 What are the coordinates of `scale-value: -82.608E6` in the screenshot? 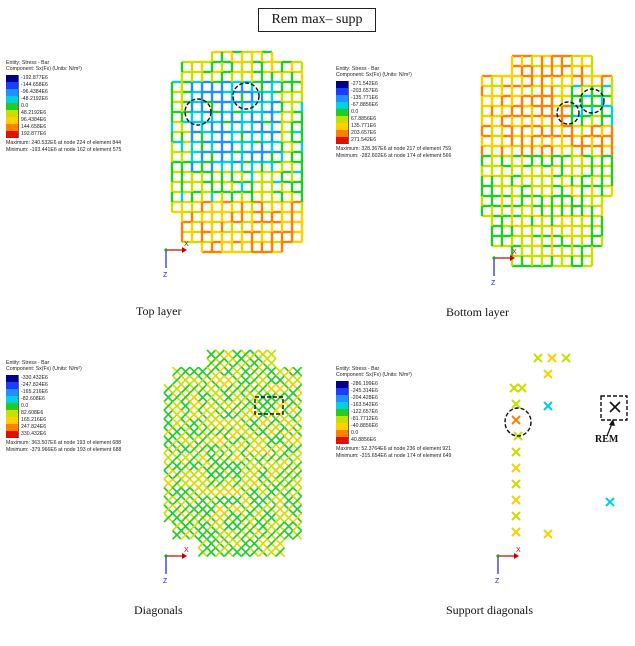 It's located at (33, 399).